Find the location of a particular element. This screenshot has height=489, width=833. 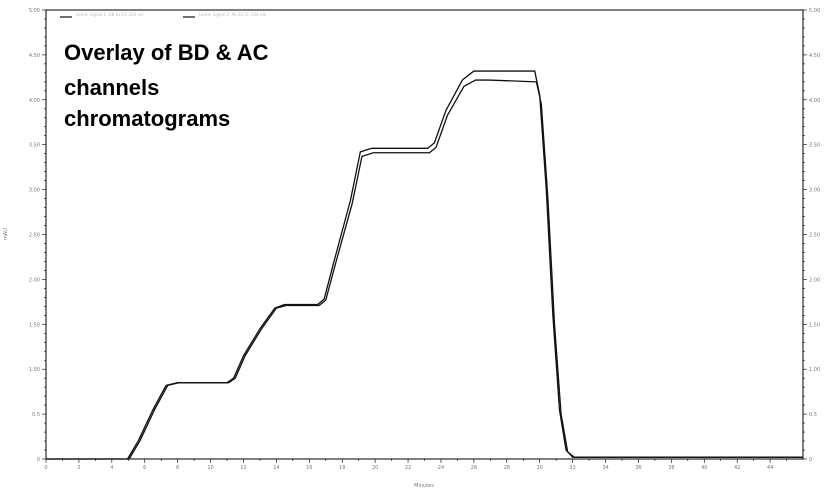

x-tick-label: 0 is located at coordinates (45, 468).